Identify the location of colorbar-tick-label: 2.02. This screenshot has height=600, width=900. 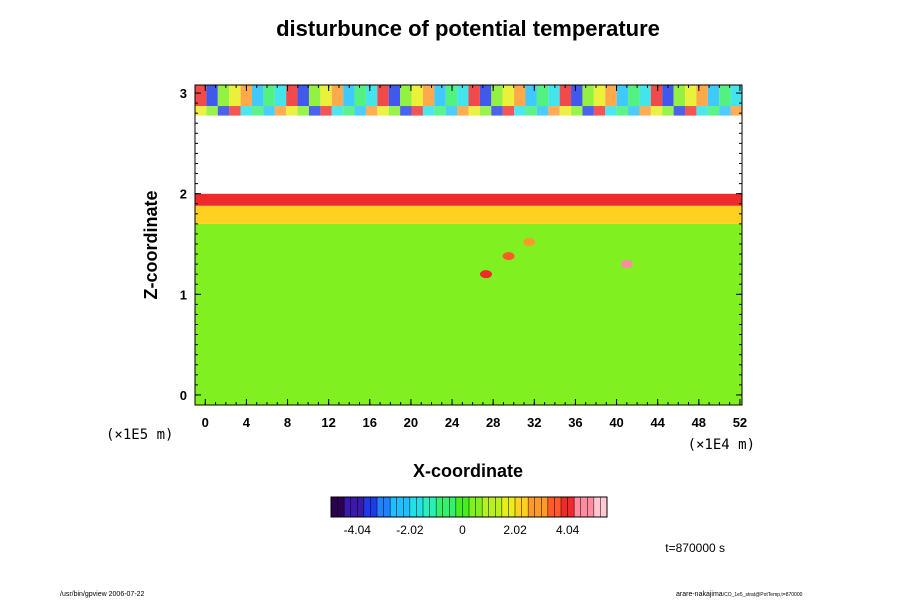
(515, 530).